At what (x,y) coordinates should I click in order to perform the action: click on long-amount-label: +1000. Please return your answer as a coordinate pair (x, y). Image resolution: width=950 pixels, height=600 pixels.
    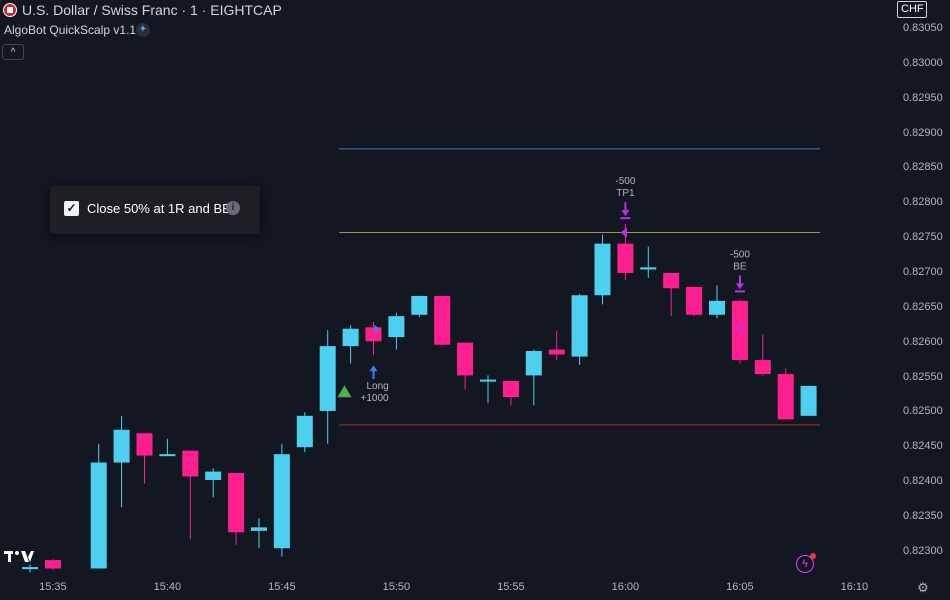
    Looking at the image, I should click on (375, 398).